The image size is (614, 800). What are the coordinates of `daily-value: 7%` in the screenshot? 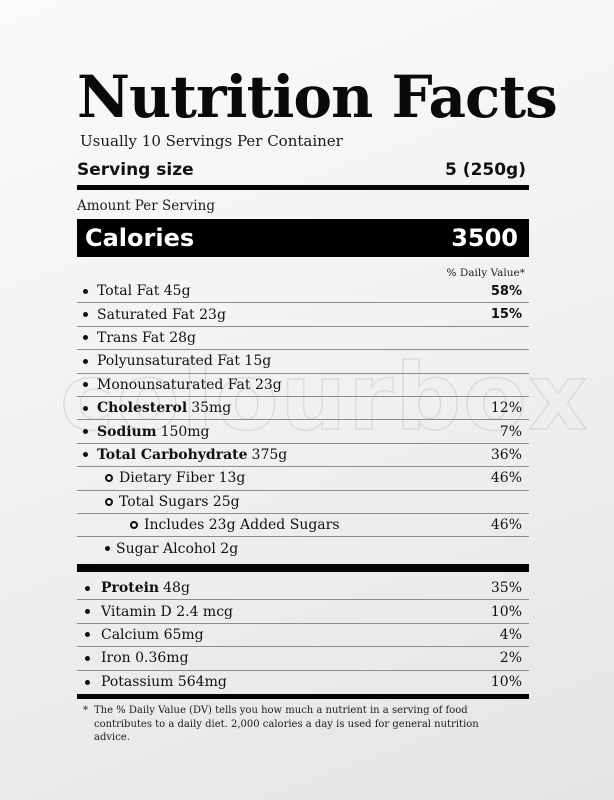 It's located at (510, 431).